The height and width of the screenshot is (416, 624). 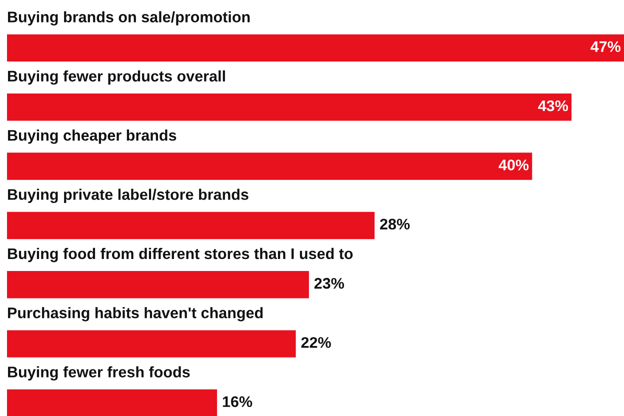 What do you see at coordinates (116, 77) in the screenshot?
I see `y-tick-label: Buying fewer products overall` at bounding box center [116, 77].